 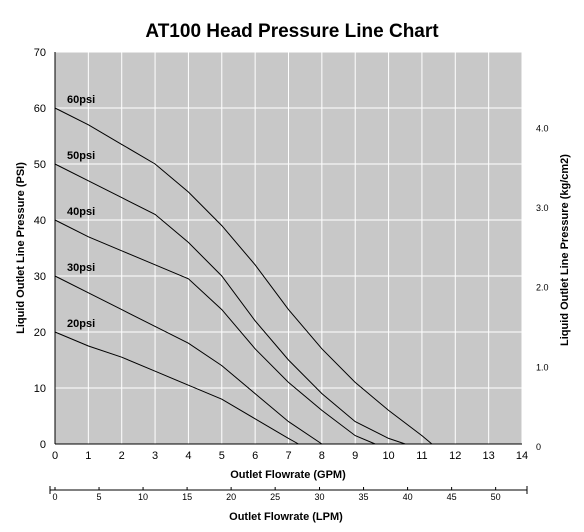 What do you see at coordinates (55, 456) in the screenshot?
I see `x-tick-label: 0` at bounding box center [55, 456].